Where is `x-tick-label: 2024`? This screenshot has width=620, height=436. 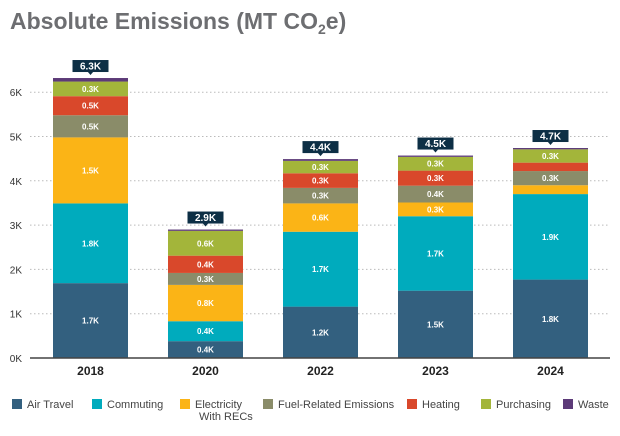
x-tick-label: 2024 is located at coordinates (550, 371).